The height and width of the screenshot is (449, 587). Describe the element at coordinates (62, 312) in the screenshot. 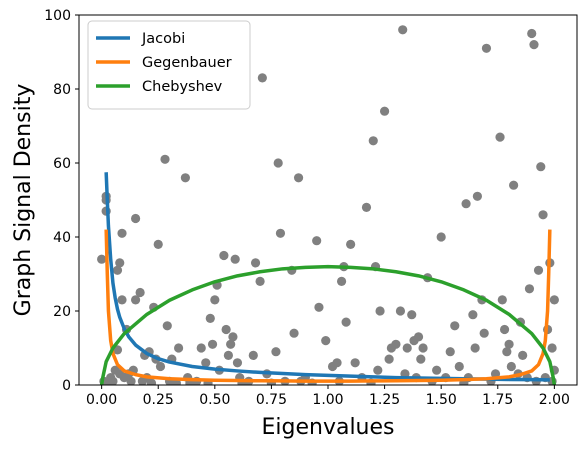

I see `y-tick-label: 20` at that location.